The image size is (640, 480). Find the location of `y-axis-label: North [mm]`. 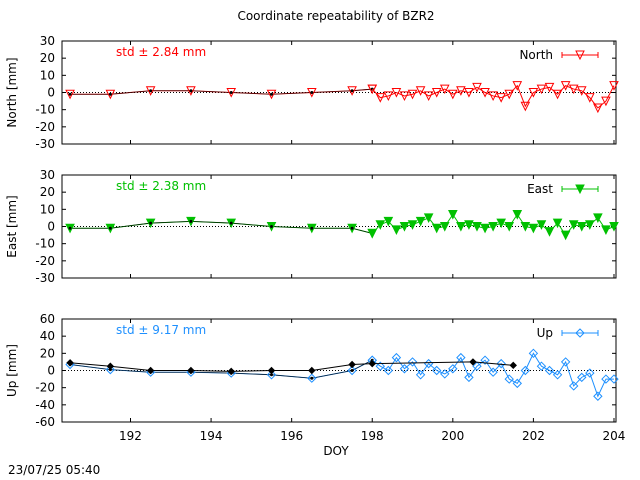

y-axis-label: North [mm] is located at coordinates (12, 92).